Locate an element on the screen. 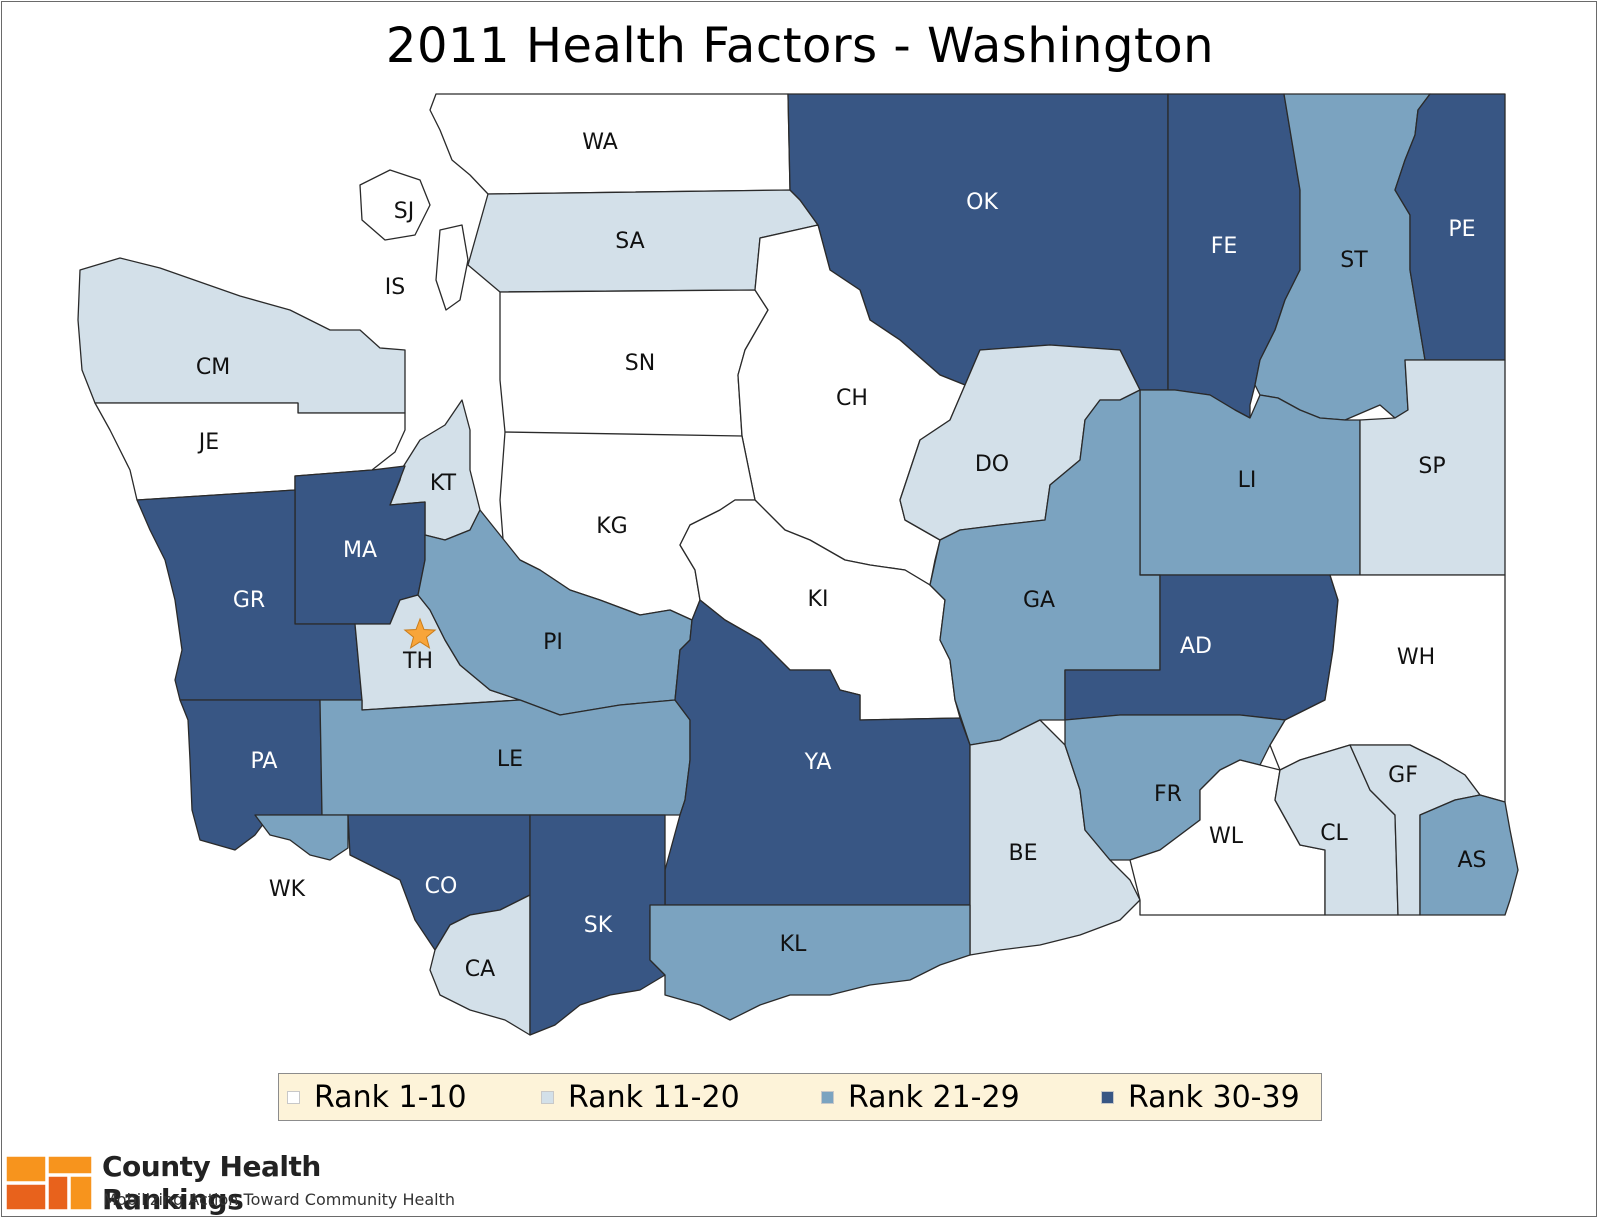  county-be is located at coordinates (1055, 837).